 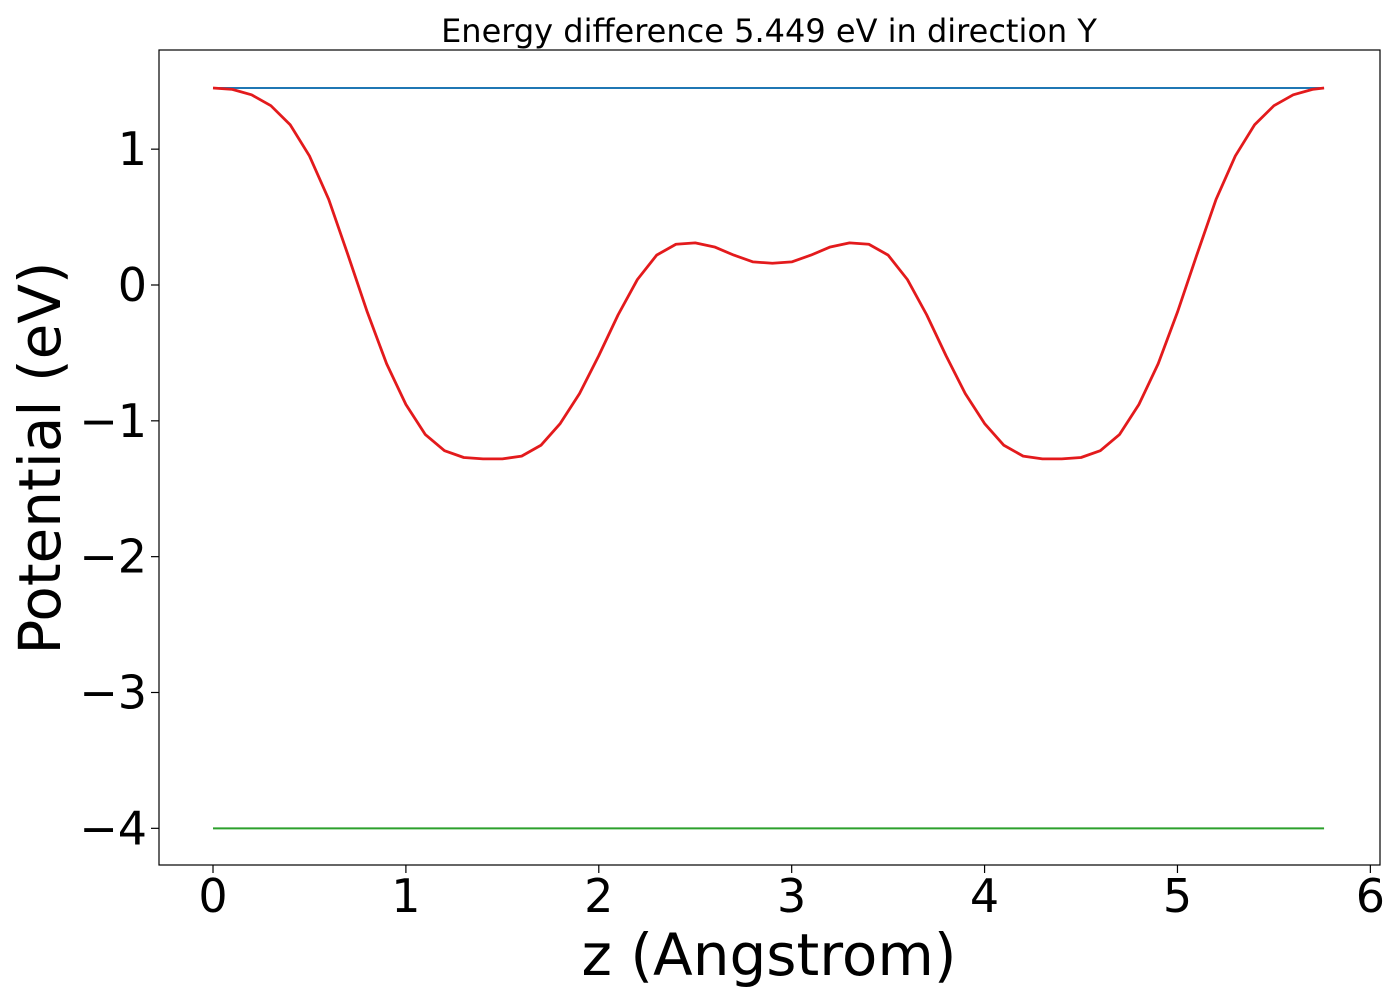 I want to click on x-axis: 0 1 2 3 4 5 6, so click(x=791, y=894).